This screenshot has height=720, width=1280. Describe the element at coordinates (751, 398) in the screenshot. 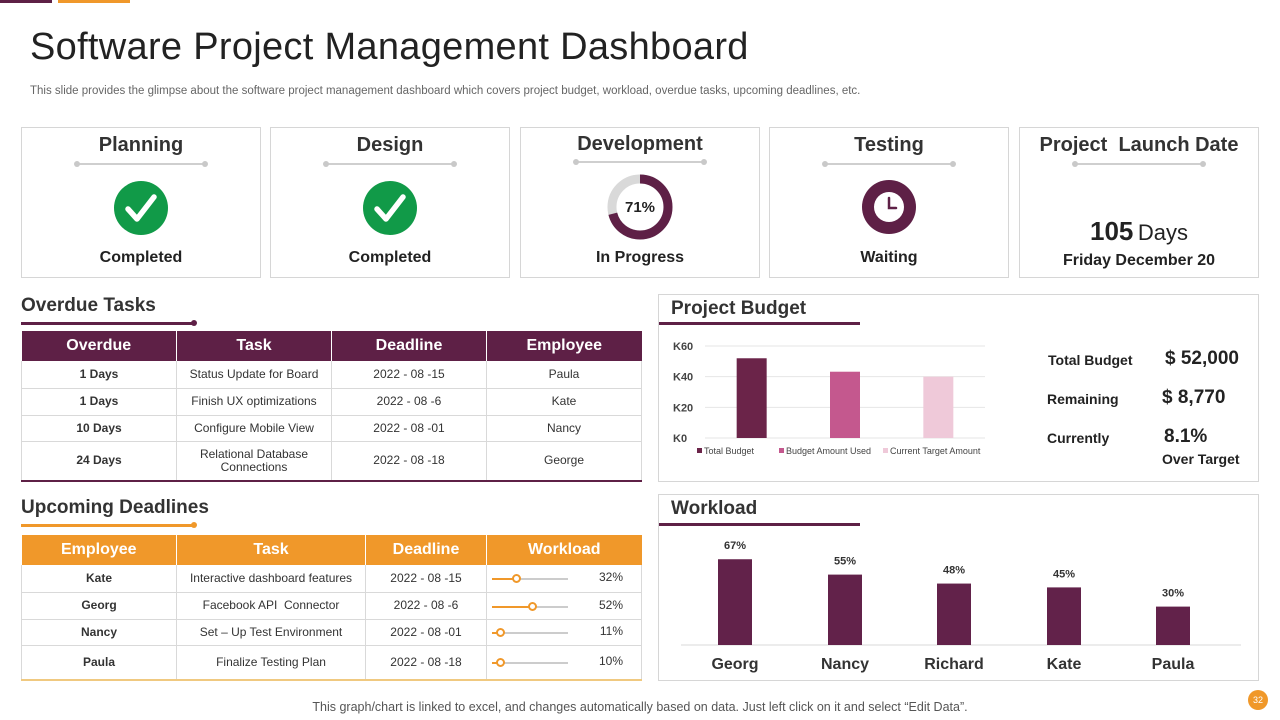

I see `bar-total-budget` at that location.